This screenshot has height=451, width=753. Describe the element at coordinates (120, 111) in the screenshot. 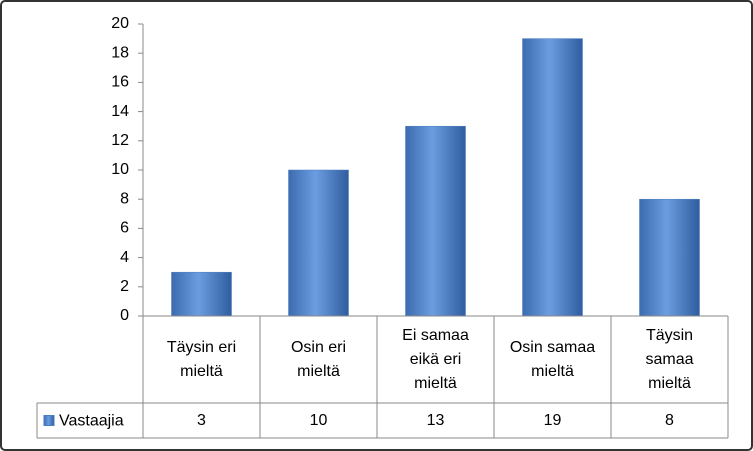

I see `y-tick-label: 14` at that location.